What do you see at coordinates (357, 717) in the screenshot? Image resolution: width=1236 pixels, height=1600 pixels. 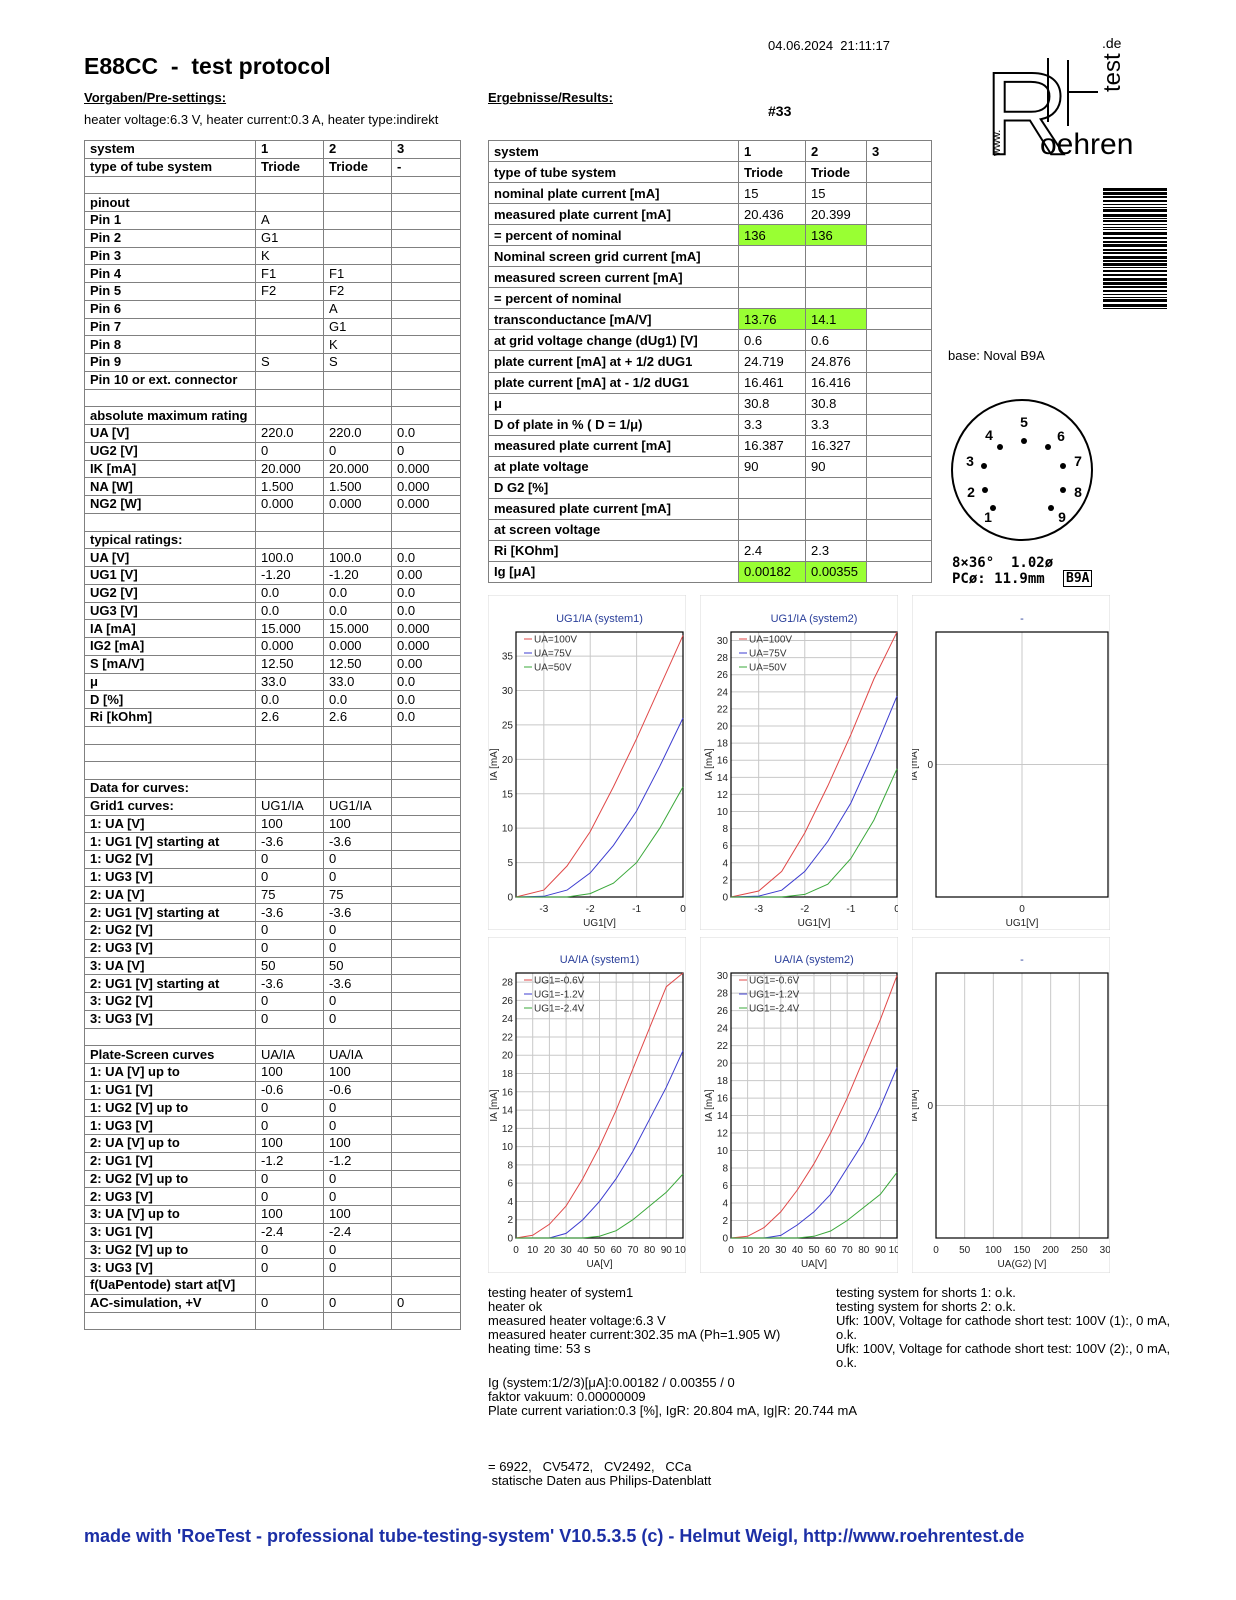 I see `table-cell: 2.6` at bounding box center [357, 717].